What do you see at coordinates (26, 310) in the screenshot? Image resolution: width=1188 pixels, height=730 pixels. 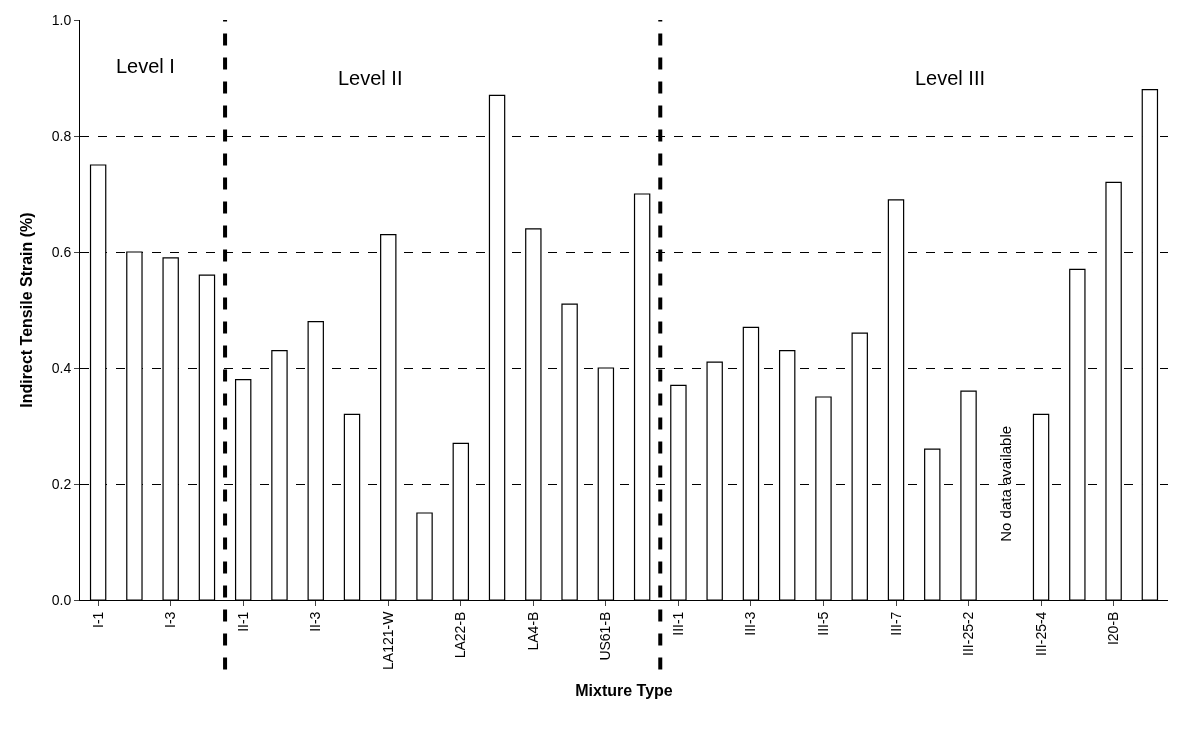 I see `y-axis-title: Indirect Tensile Strain (%)` at bounding box center [26, 310].